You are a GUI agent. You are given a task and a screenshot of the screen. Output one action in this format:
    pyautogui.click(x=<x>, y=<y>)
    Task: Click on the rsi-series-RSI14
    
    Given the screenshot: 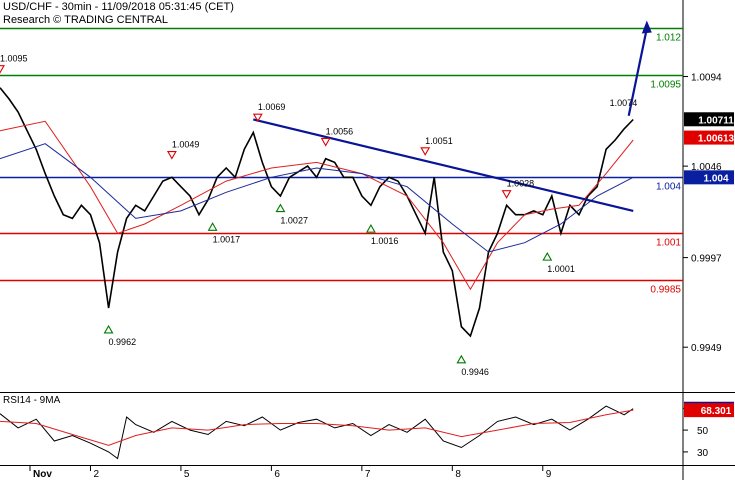 What is the action you would take?
    pyautogui.click(x=317, y=432)
    